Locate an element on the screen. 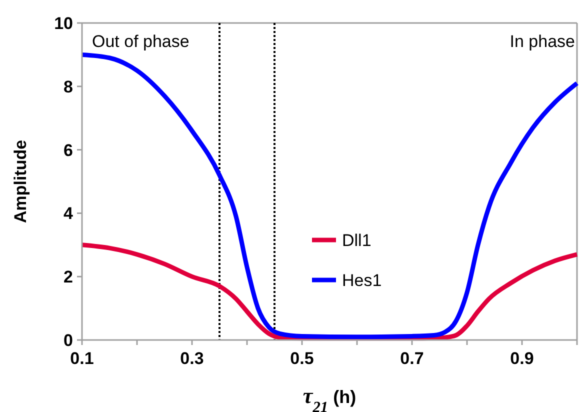 This screenshot has height=412, width=579. x-tick-label: 0.1 is located at coordinates (82, 358).